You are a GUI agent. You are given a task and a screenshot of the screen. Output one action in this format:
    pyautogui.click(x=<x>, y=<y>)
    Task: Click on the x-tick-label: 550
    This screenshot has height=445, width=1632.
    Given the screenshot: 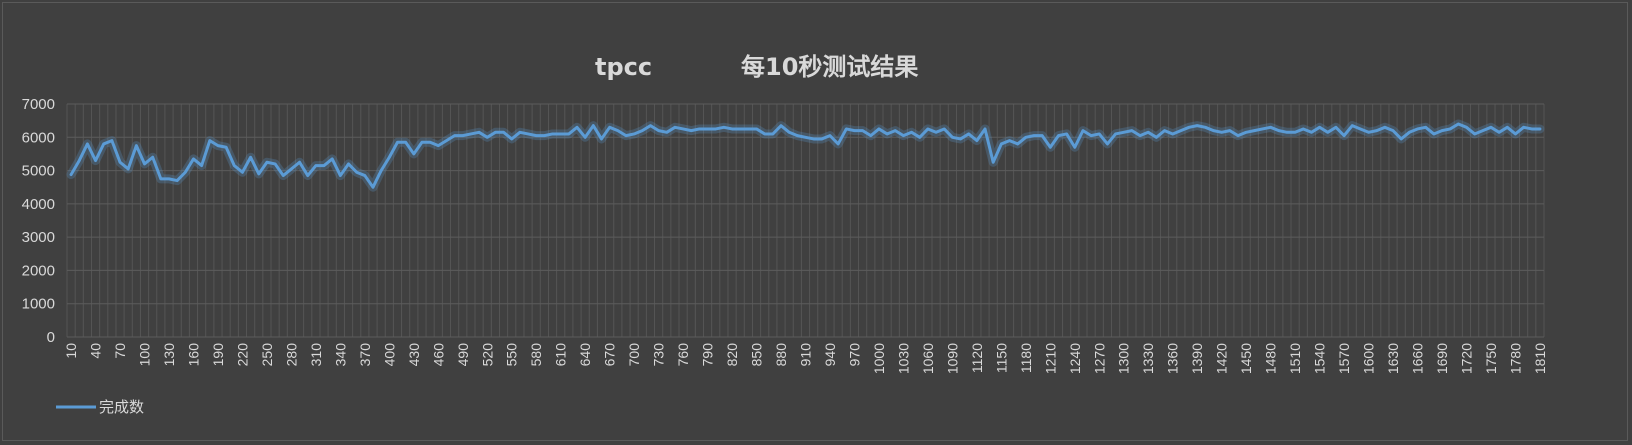 What is the action you would take?
    pyautogui.click(x=512, y=355)
    